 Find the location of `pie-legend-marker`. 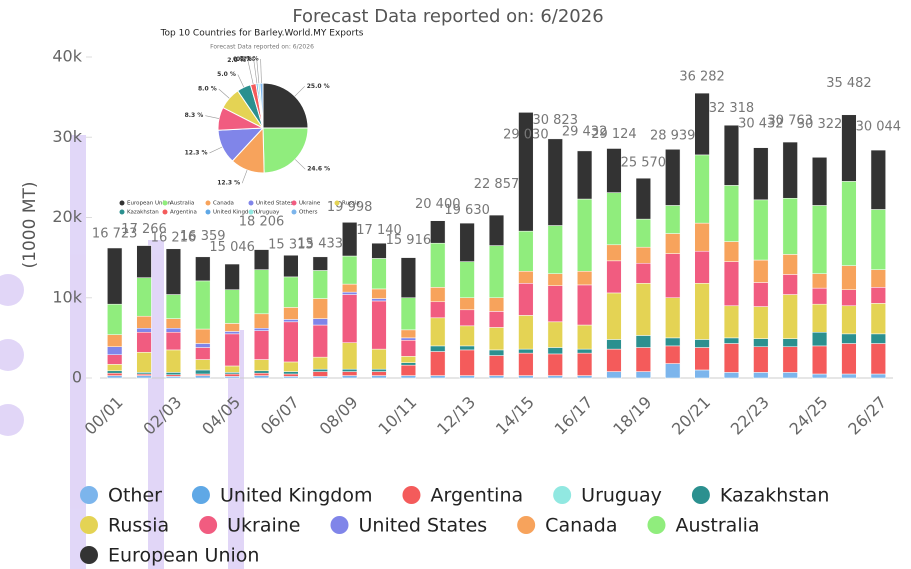

pie-legend-marker is located at coordinates (251, 203).